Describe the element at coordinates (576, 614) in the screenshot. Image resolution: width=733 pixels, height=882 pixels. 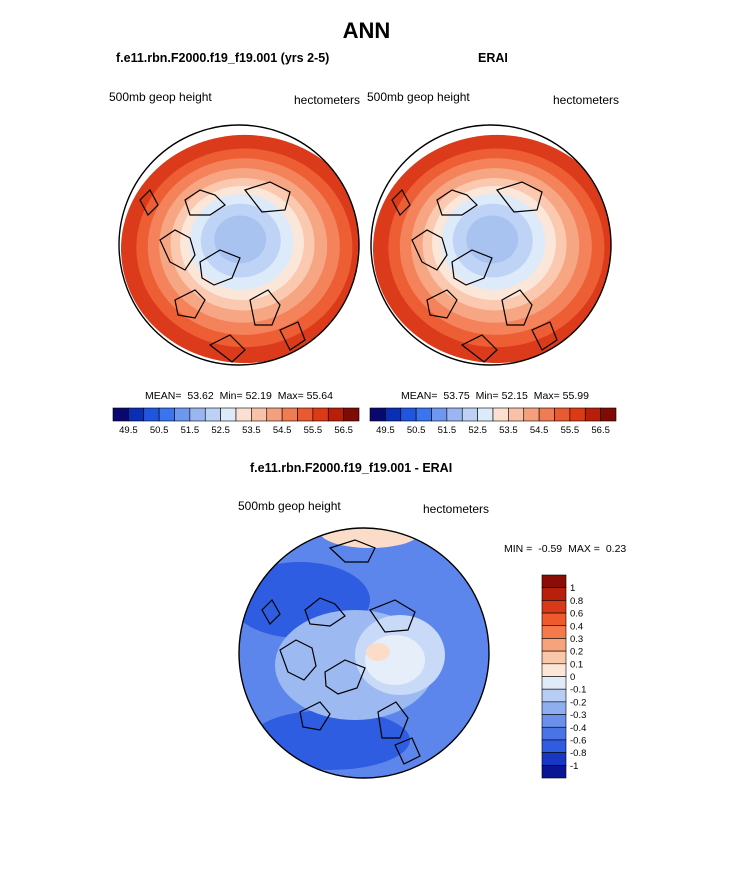
I see `difference-colorbar-tick-label: 0.6` at that location.